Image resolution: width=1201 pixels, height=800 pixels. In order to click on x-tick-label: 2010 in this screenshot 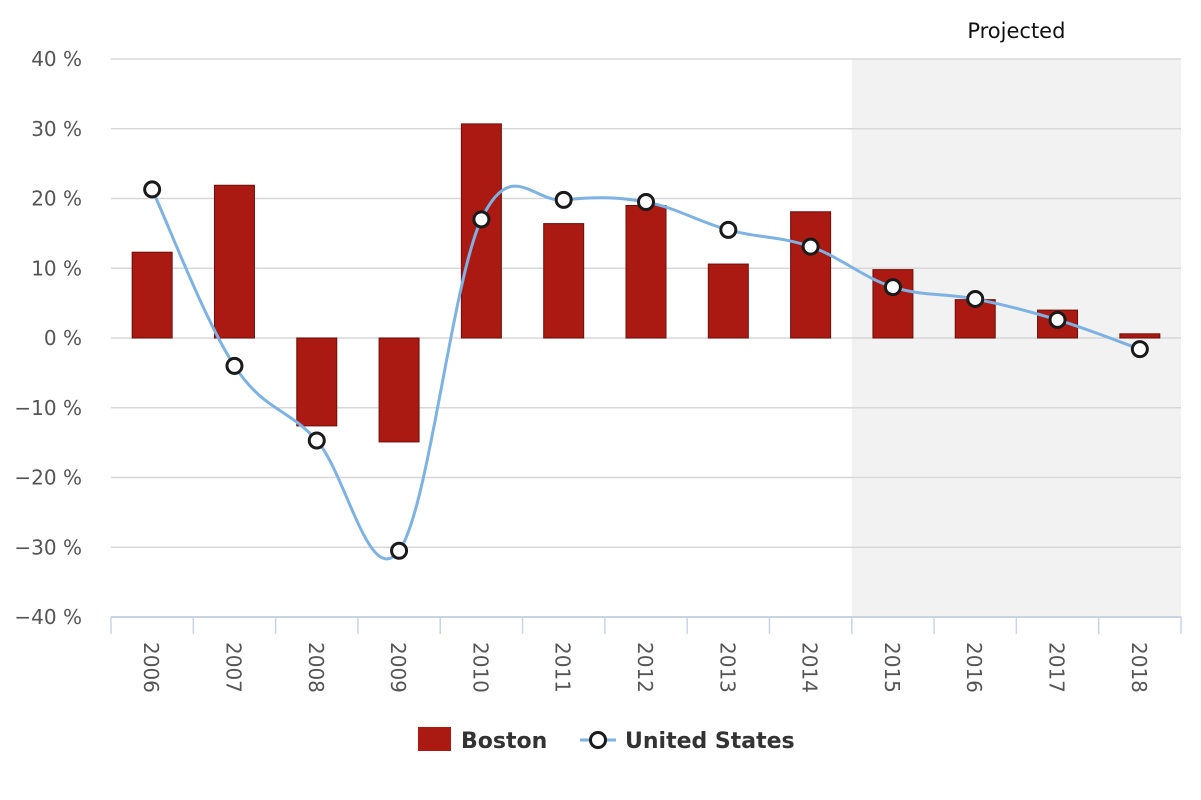, I will do `click(480, 667)`.